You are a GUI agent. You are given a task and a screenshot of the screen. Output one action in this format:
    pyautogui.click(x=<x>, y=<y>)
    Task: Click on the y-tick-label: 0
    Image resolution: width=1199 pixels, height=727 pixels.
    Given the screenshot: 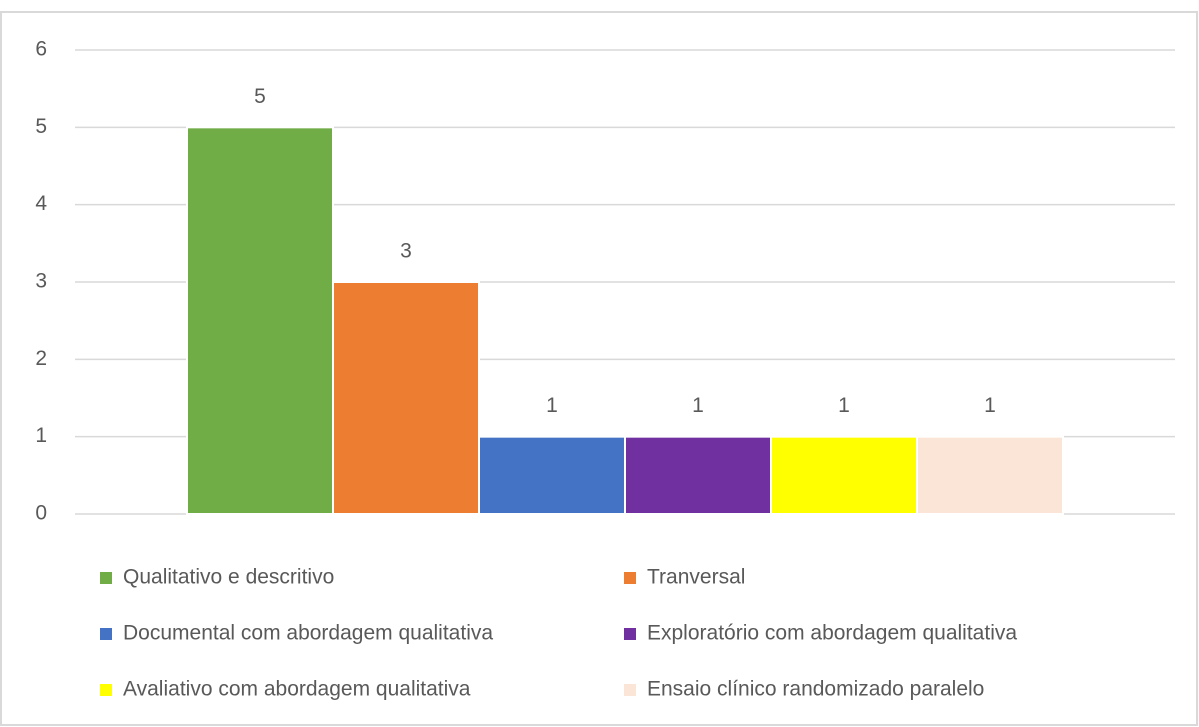 What is the action you would take?
    pyautogui.click(x=41, y=513)
    